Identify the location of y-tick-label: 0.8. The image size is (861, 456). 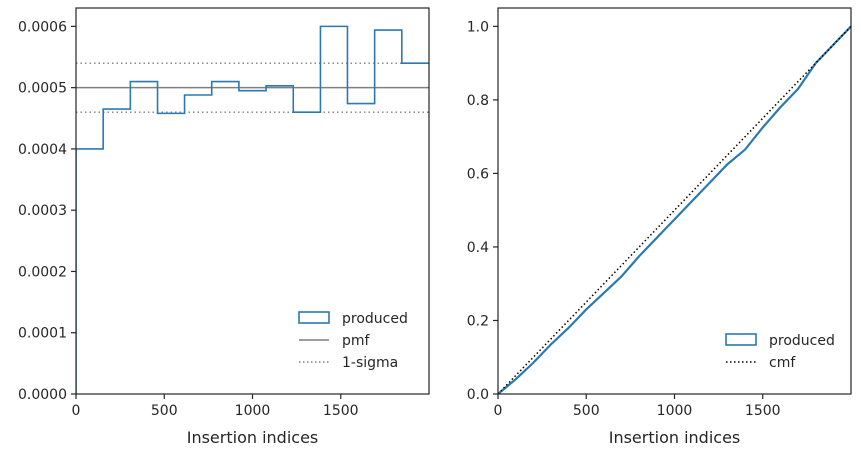
(478, 101).